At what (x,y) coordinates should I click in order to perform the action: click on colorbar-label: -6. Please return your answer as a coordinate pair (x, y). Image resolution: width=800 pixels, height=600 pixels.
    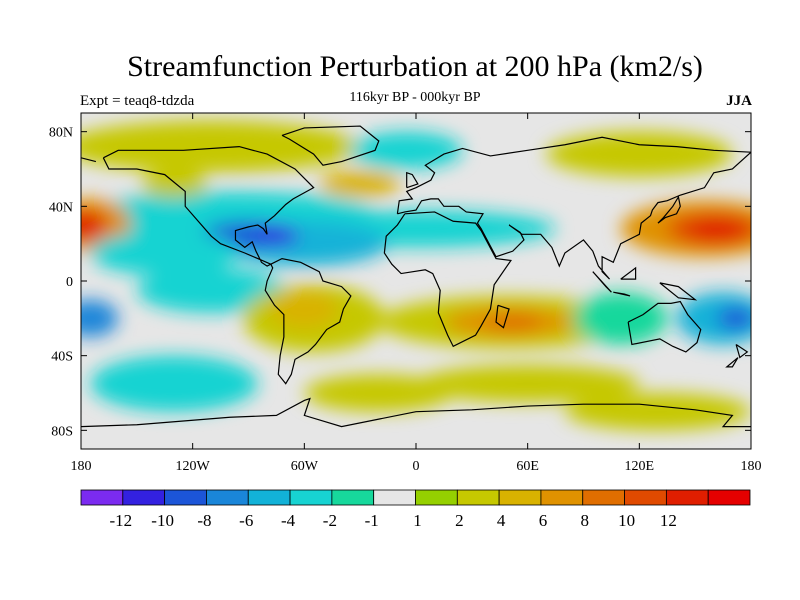
    Looking at the image, I should click on (246, 520).